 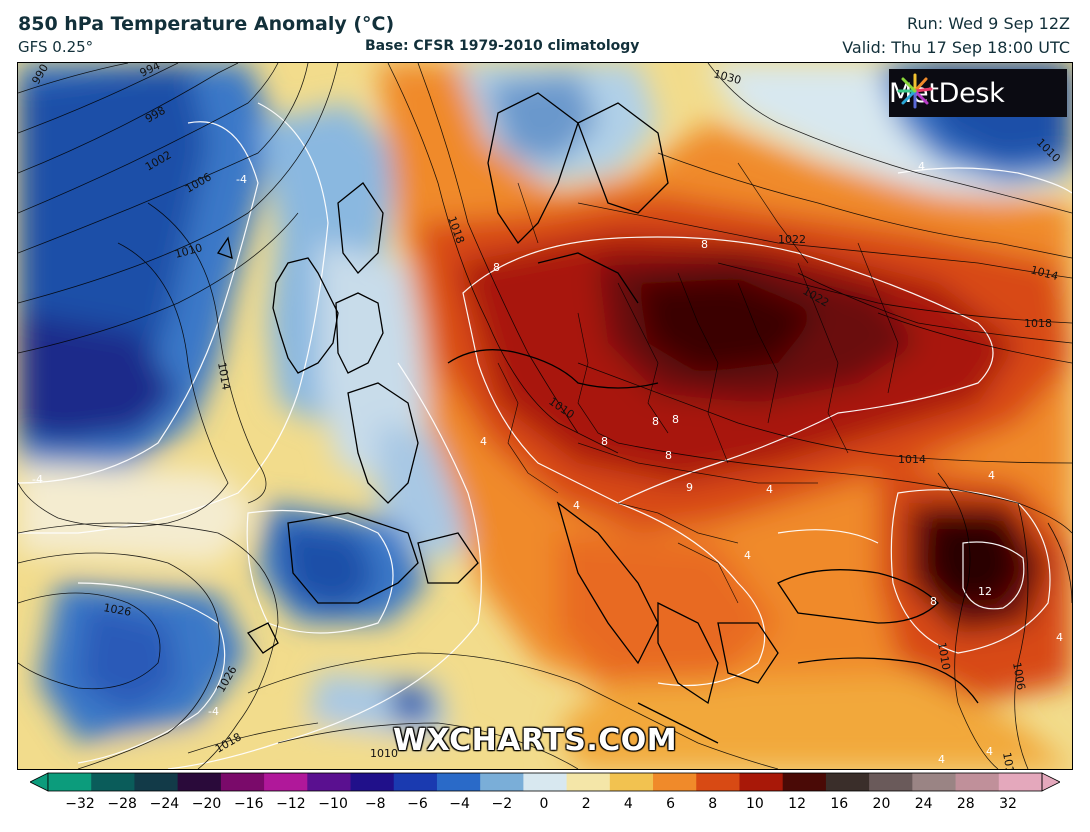 I want to click on valid-time-label: Valid: Thu 17 Sep 18:00 UTC, so click(x=956, y=47).